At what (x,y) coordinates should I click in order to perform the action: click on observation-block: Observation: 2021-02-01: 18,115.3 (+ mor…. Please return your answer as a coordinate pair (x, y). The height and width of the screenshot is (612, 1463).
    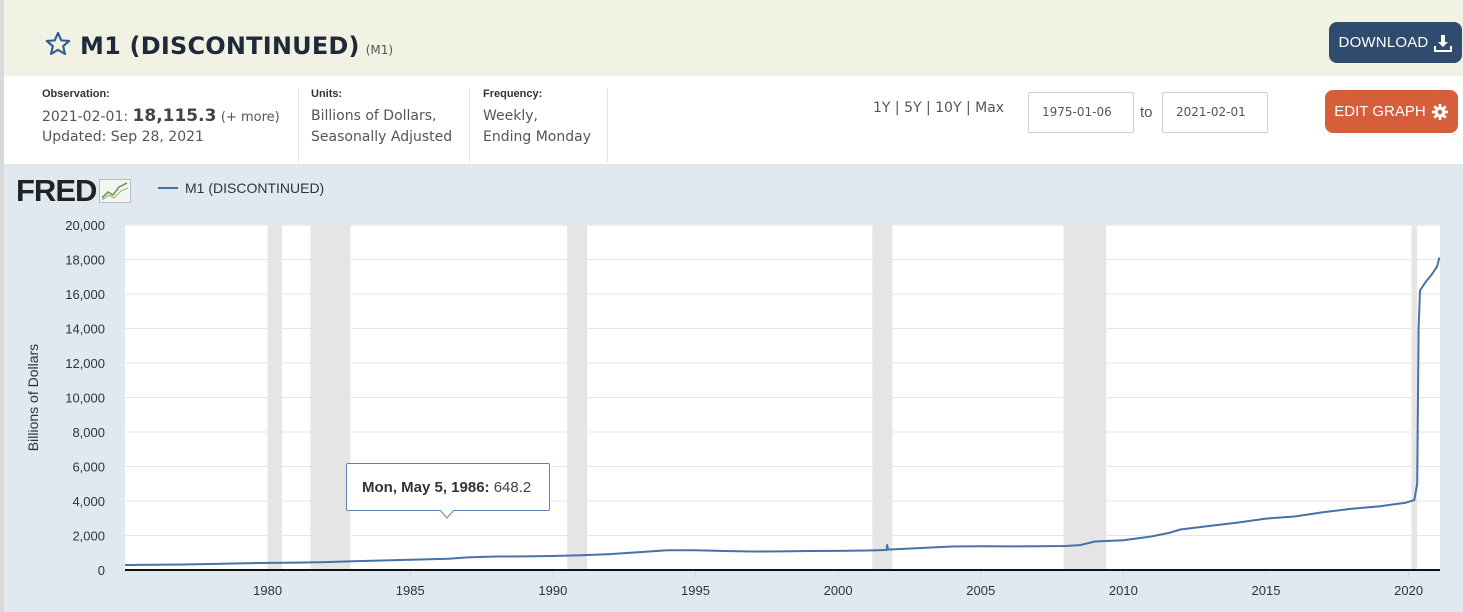
    Looking at the image, I should click on (161, 118).